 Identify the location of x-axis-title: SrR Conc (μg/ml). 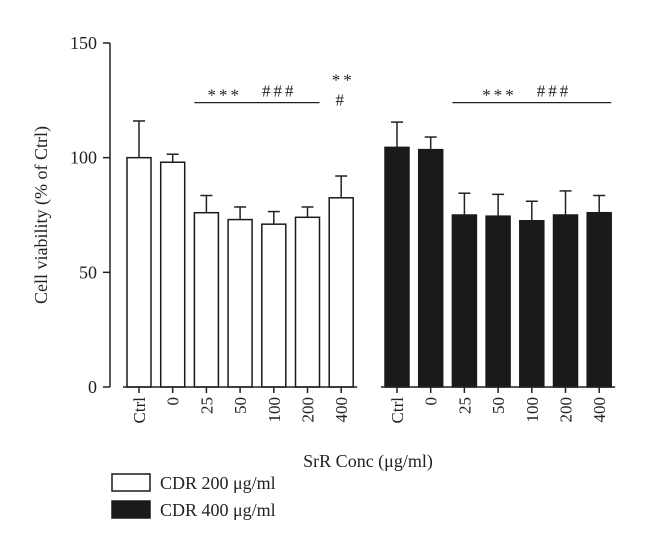
(368, 461).